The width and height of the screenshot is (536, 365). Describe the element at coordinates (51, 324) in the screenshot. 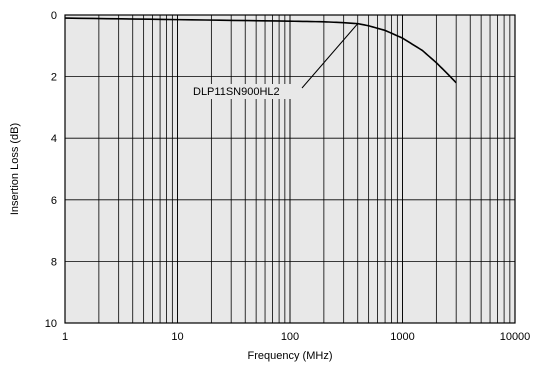

I see `y-tick-label: 10` at that location.